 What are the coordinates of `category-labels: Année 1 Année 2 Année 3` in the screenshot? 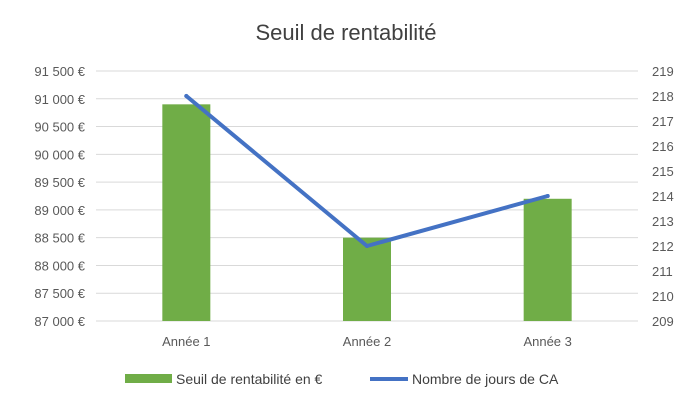 It's located at (367, 341).